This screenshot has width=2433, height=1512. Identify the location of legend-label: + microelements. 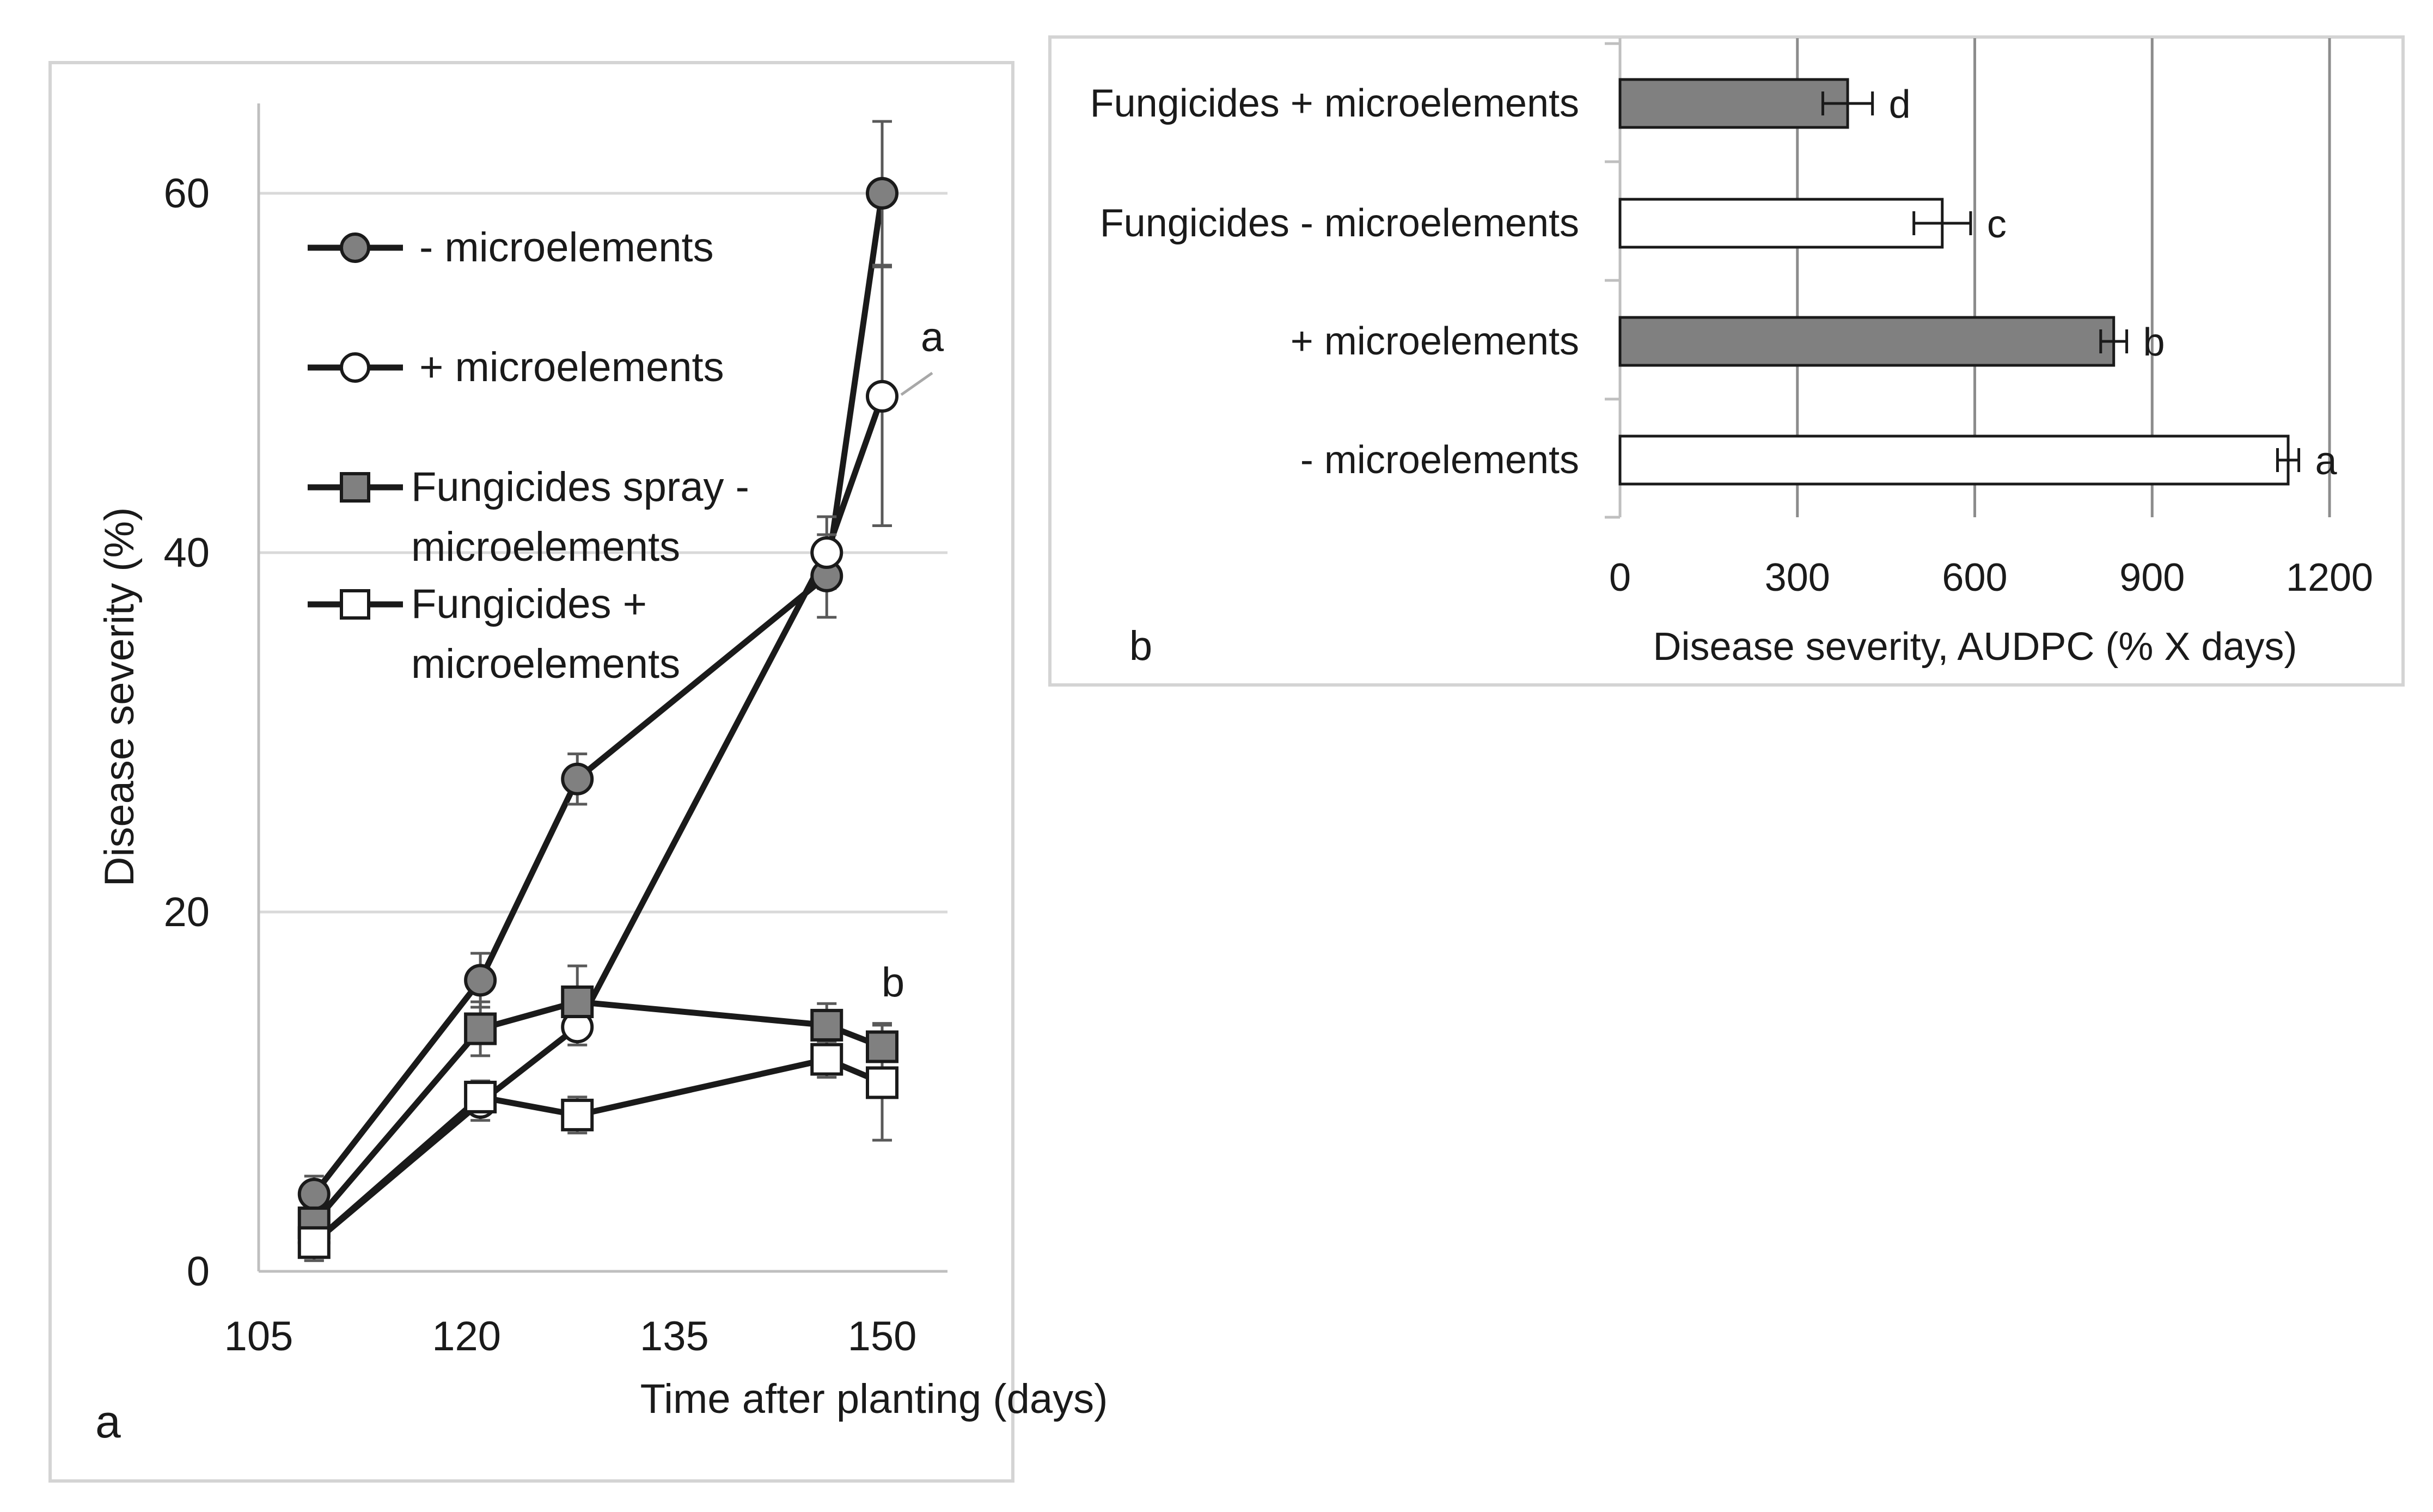
(571, 367).